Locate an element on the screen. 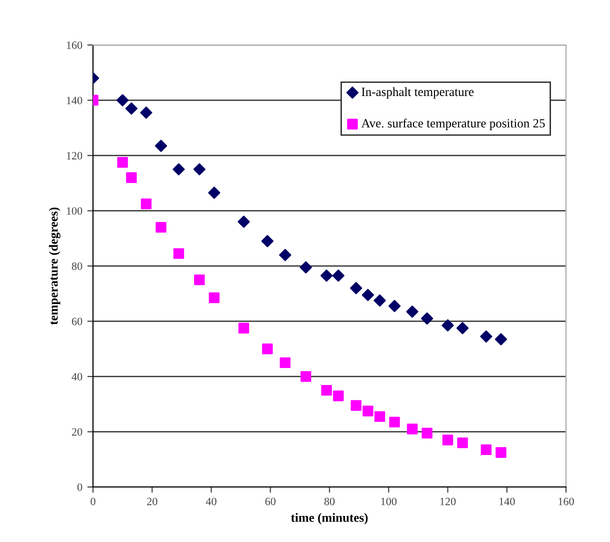 This screenshot has width=610, height=542. x-tick-label: 0 is located at coordinates (93, 502).